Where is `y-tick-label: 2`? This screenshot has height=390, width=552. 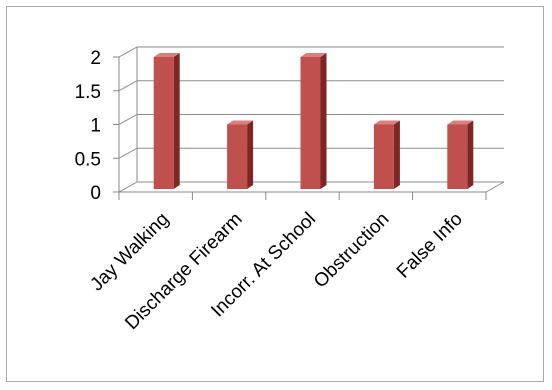 y-tick-label: 2 is located at coordinates (95, 58).